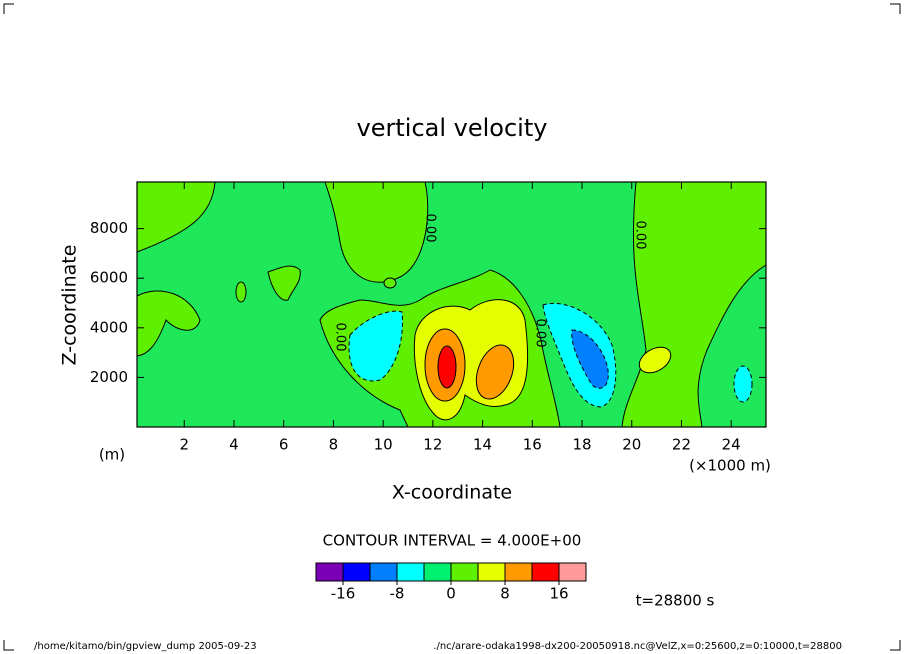 Image resolution: width=904 pixels, height=654 pixels. What do you see at coordinates (631, 445) in the screenshot?
I see `x-tick-label: 20` at bounding box center [631, 445].